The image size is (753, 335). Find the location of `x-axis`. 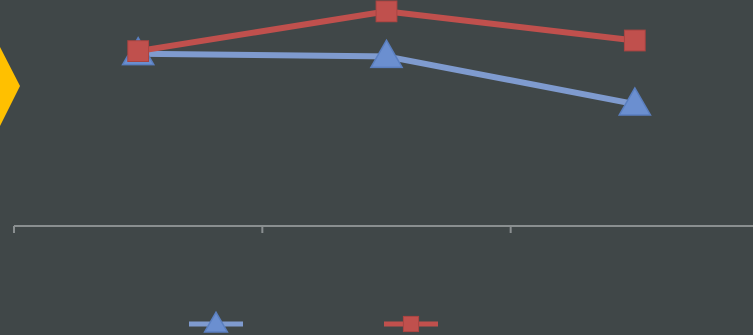

x-axis is located at coordinates (383, 229).